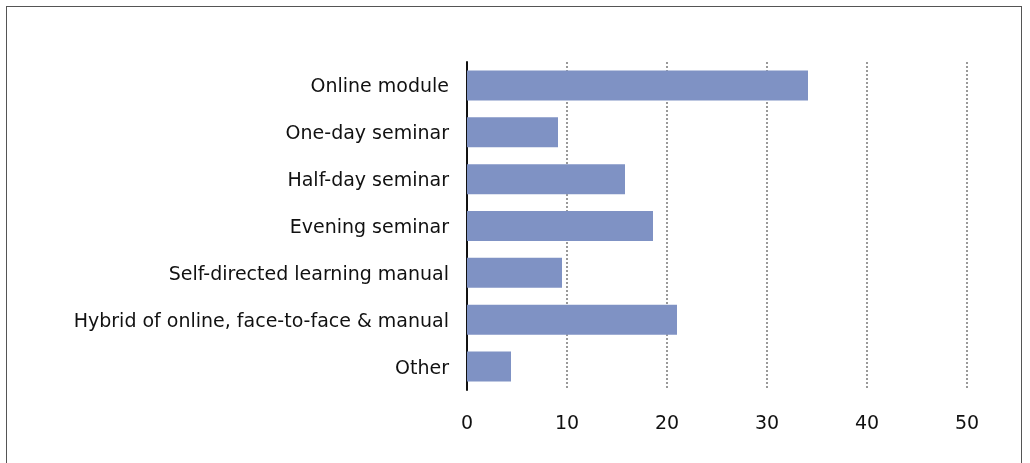 Image resolution: width=1030 pixels, height=463 pixels. What do you see at coordinates (379, 85) in the screenshot?
I see `y-tick-label: Online module` at bounding box center [379, 85].